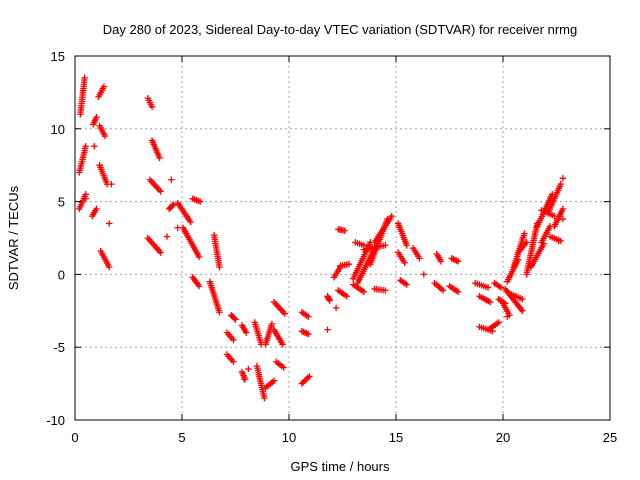  I want to click on y-tick-label: -10, so click(55, 420).